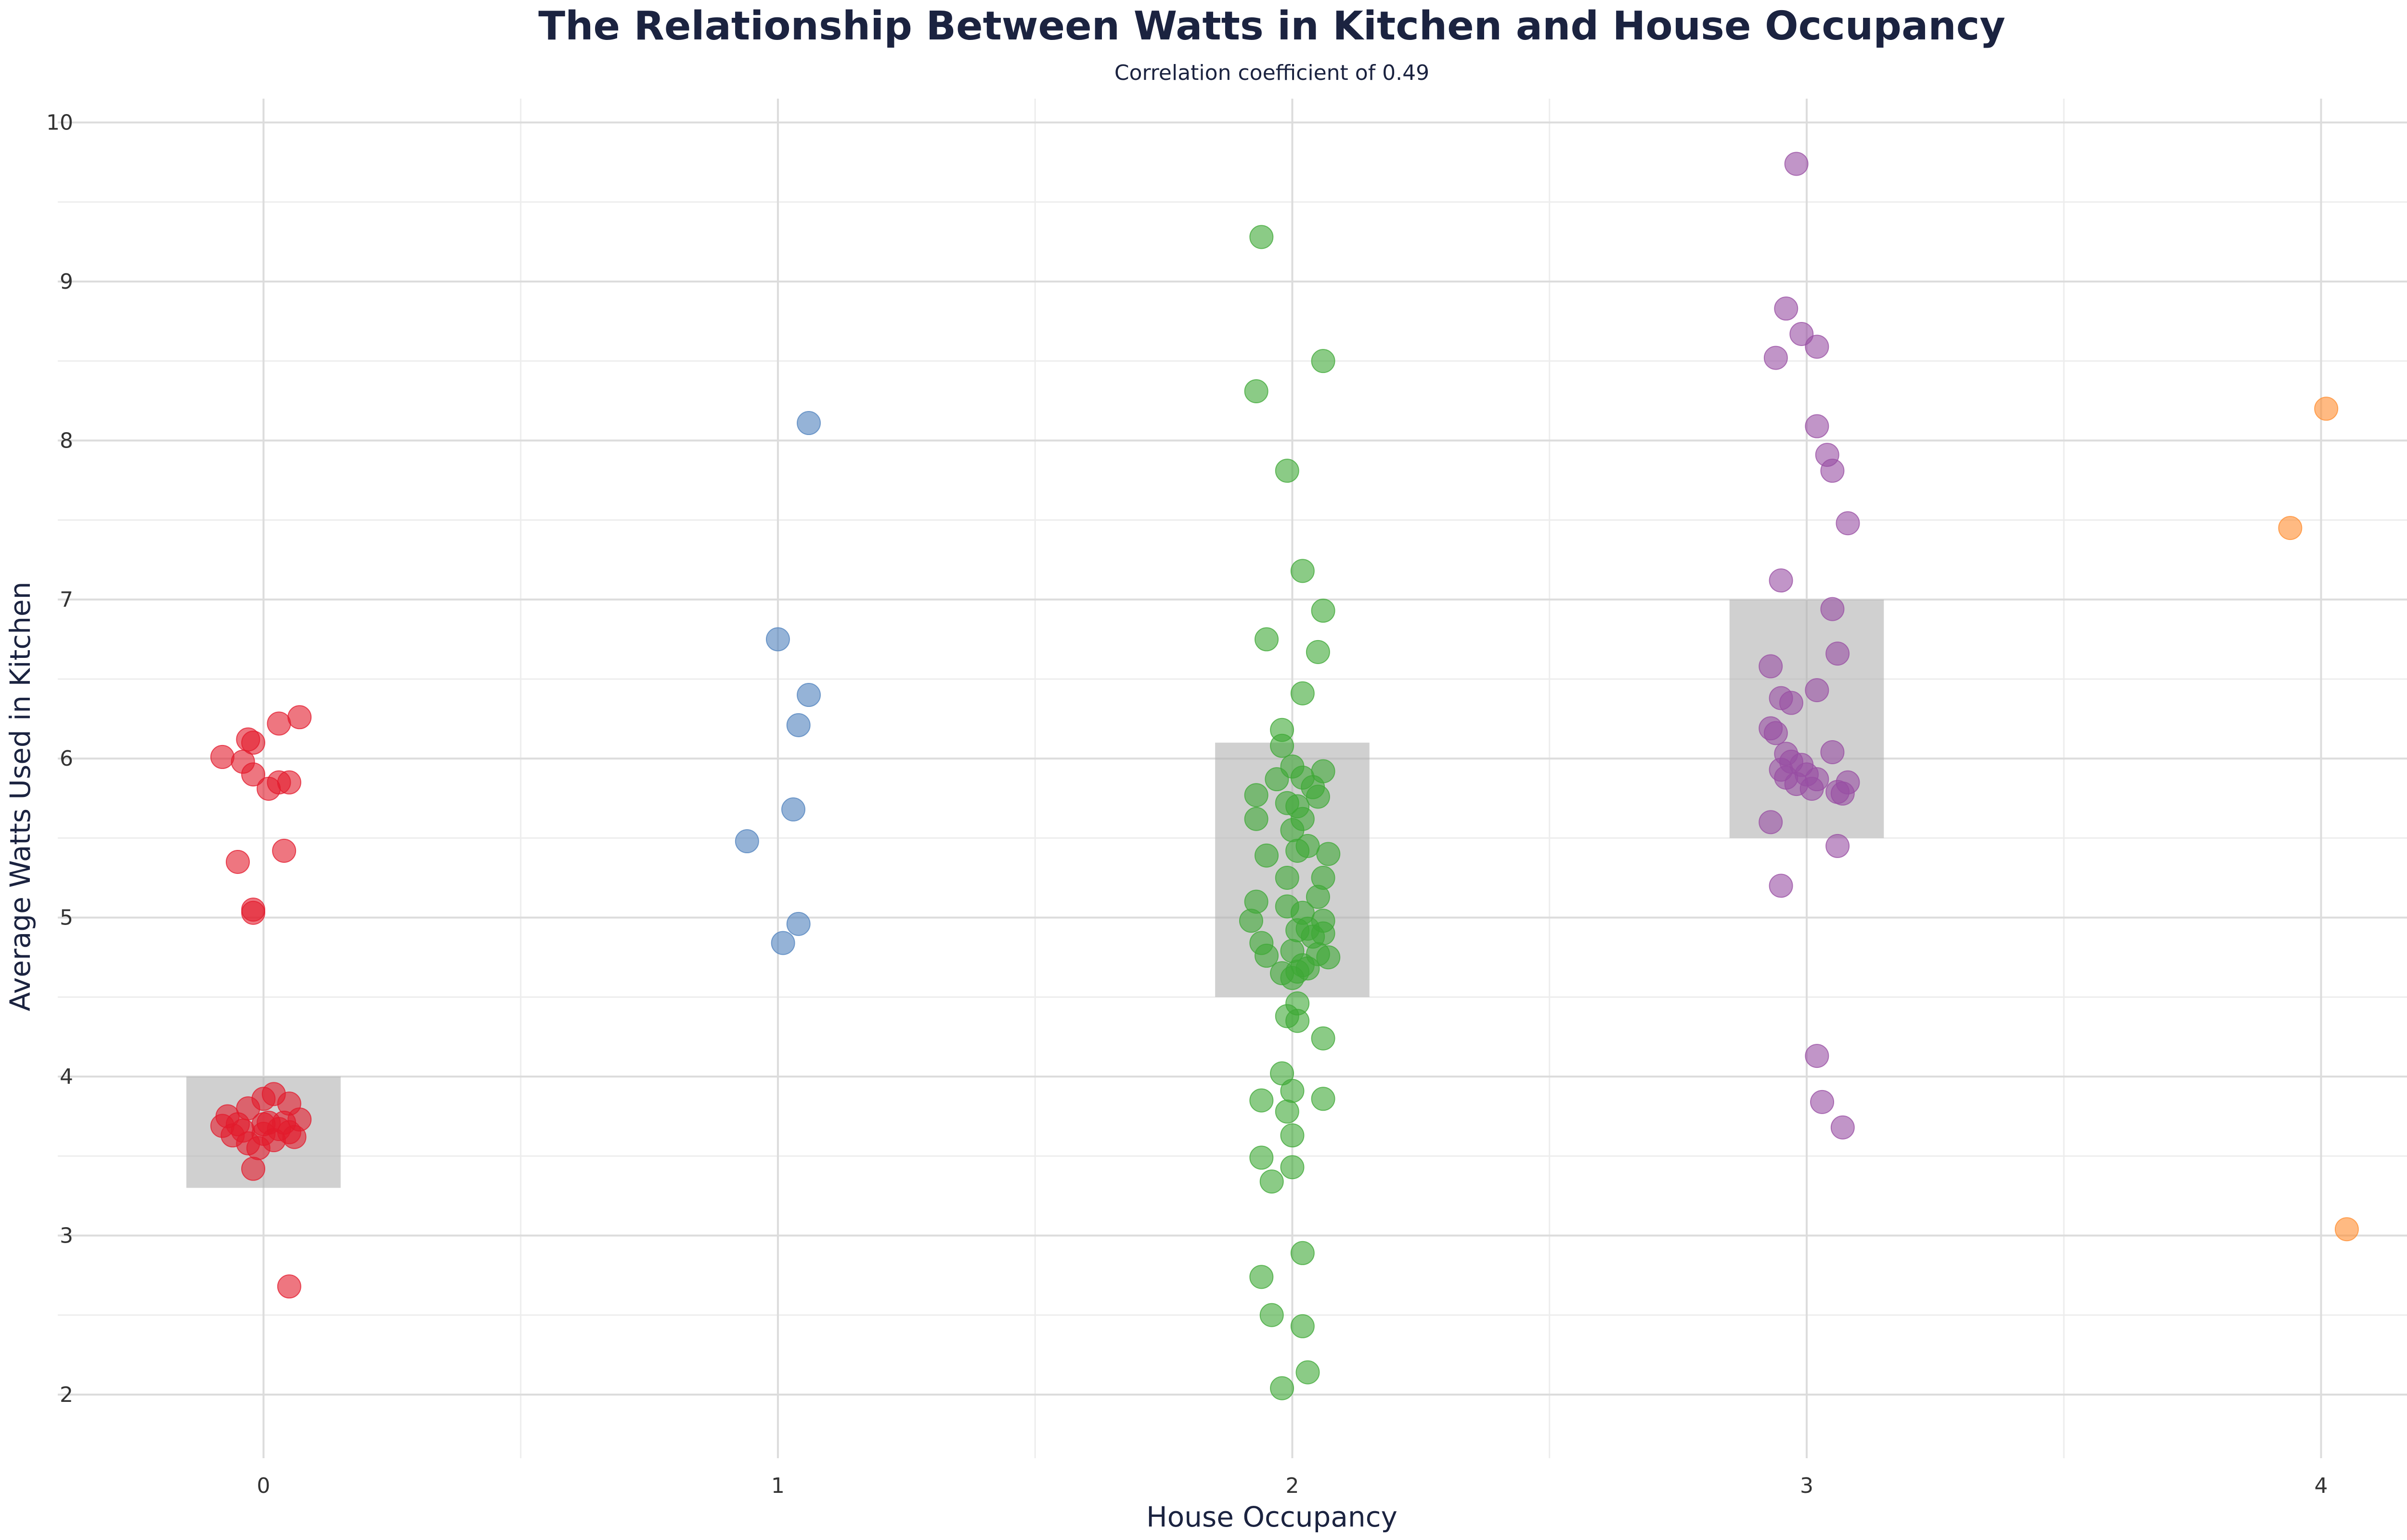 Image resolution: width=2407 pixels, height=1540 pixels. I want to click on x-tick-label: 3, so click(1806, 1486).